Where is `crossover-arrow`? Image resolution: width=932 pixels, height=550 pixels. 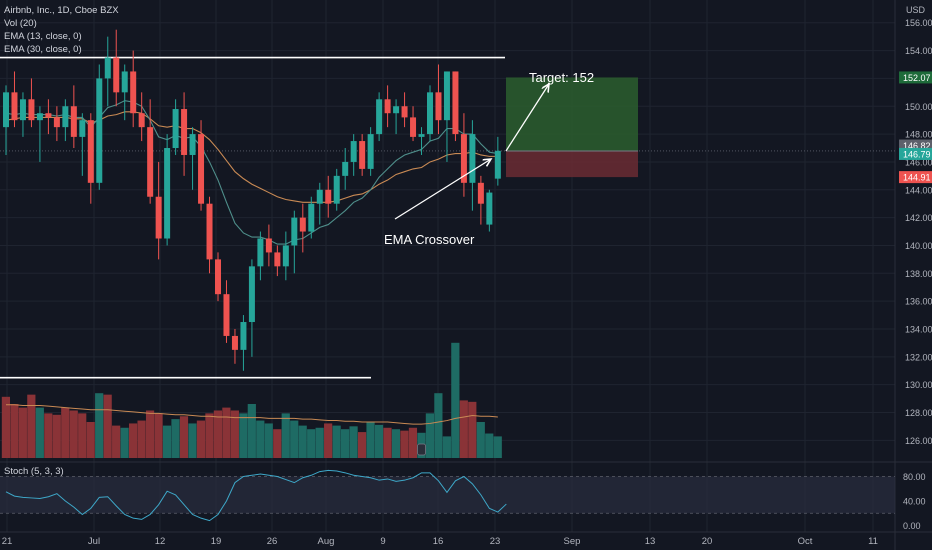
crossover-arrow is located at coordinates (442, 189).